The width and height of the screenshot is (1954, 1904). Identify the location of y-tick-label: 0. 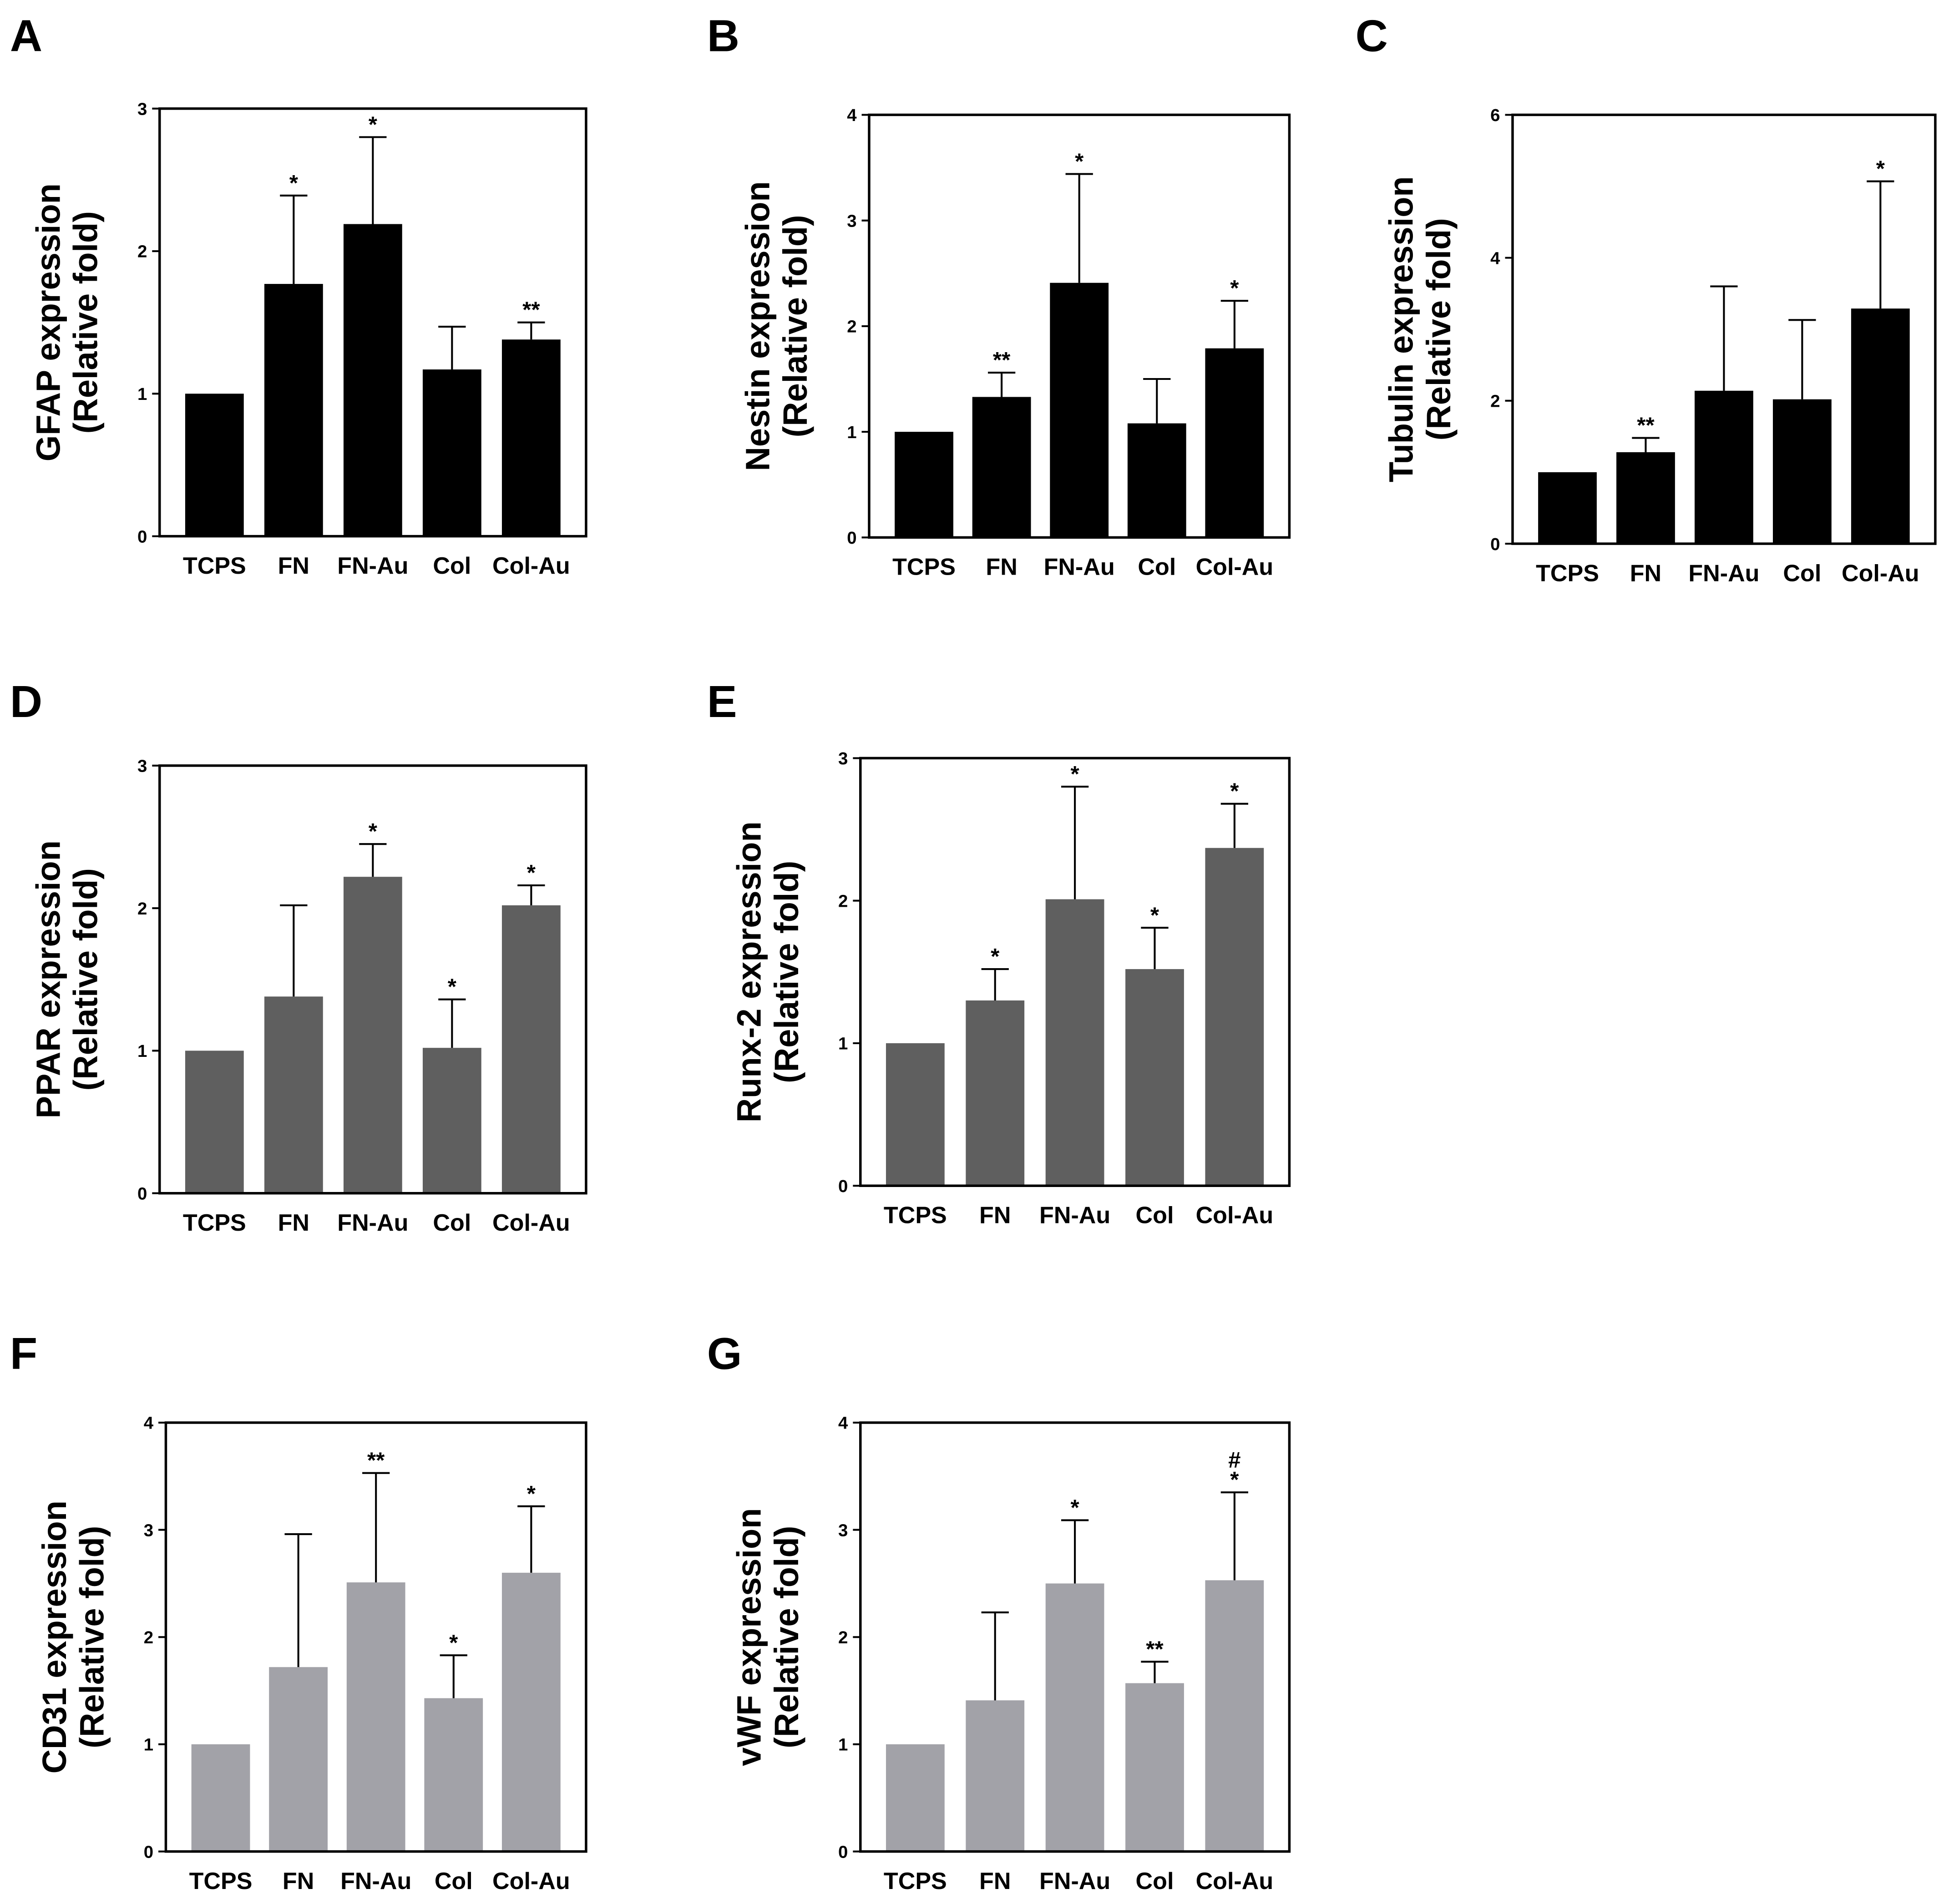
(142, 1193).